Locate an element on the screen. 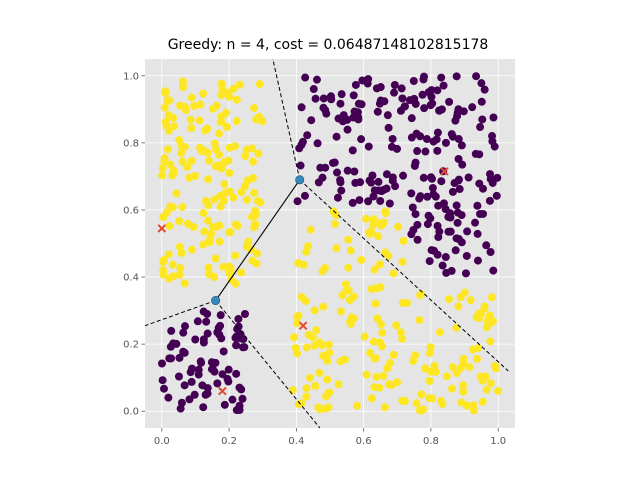  y-tick-label: 0.2 is located at coordinates (131, 345).